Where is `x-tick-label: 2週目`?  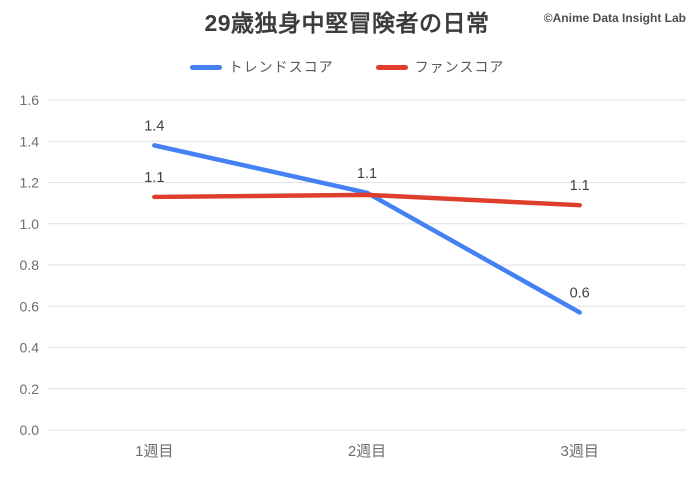 x-tick-label: 2週目 is located at coordinates (367, 451).